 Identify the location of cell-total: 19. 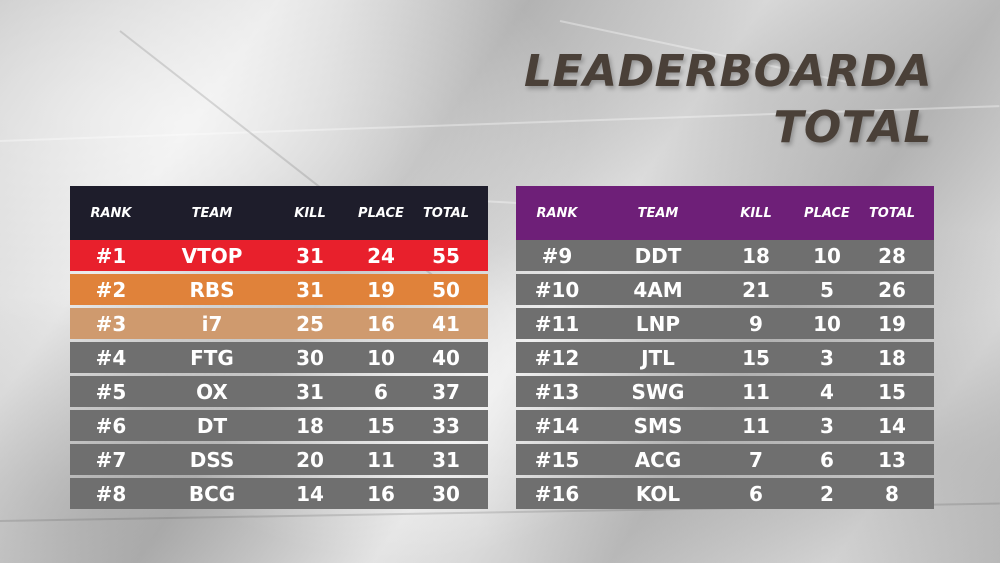
(892, 323).